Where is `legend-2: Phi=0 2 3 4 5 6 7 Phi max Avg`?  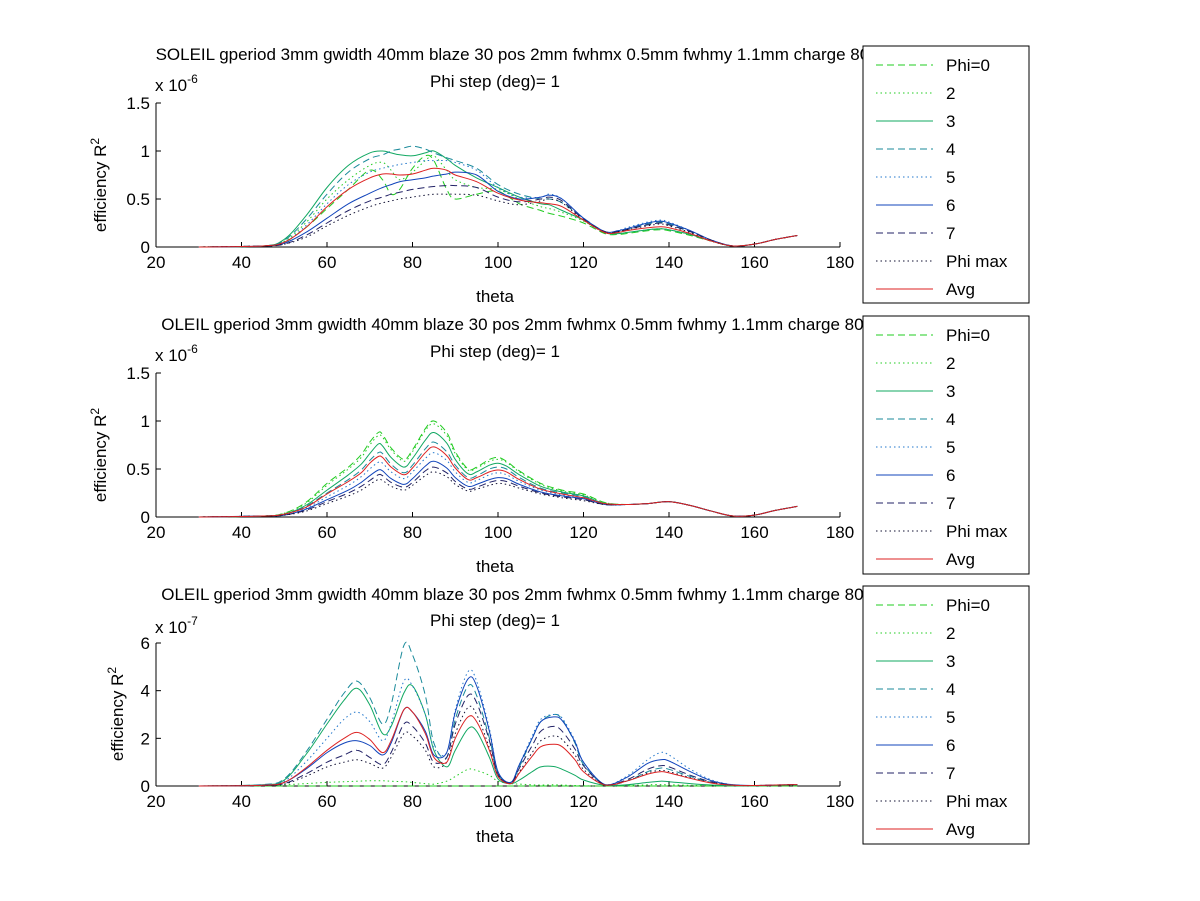 legend-2: Phi=0 2 3 4 5 6 7 Phi max Avg is located at coordinates (946, 445).